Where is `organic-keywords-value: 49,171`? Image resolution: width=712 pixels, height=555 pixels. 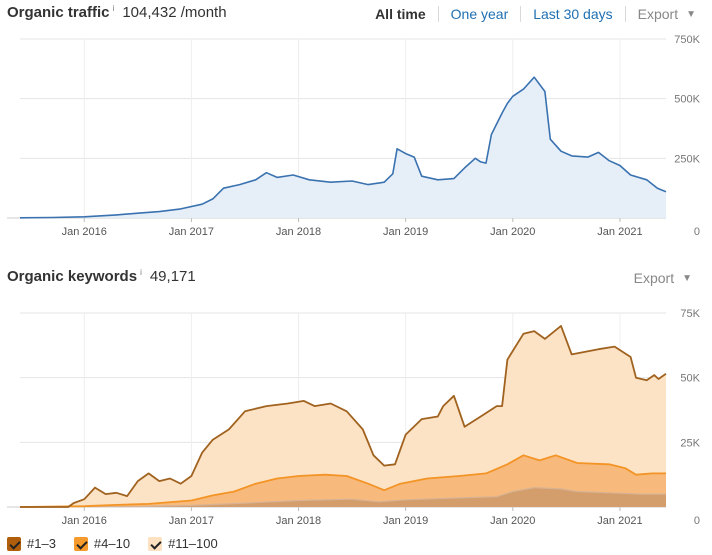
organic-keywords-value: 49,171 is located at coordinates (172, 276).